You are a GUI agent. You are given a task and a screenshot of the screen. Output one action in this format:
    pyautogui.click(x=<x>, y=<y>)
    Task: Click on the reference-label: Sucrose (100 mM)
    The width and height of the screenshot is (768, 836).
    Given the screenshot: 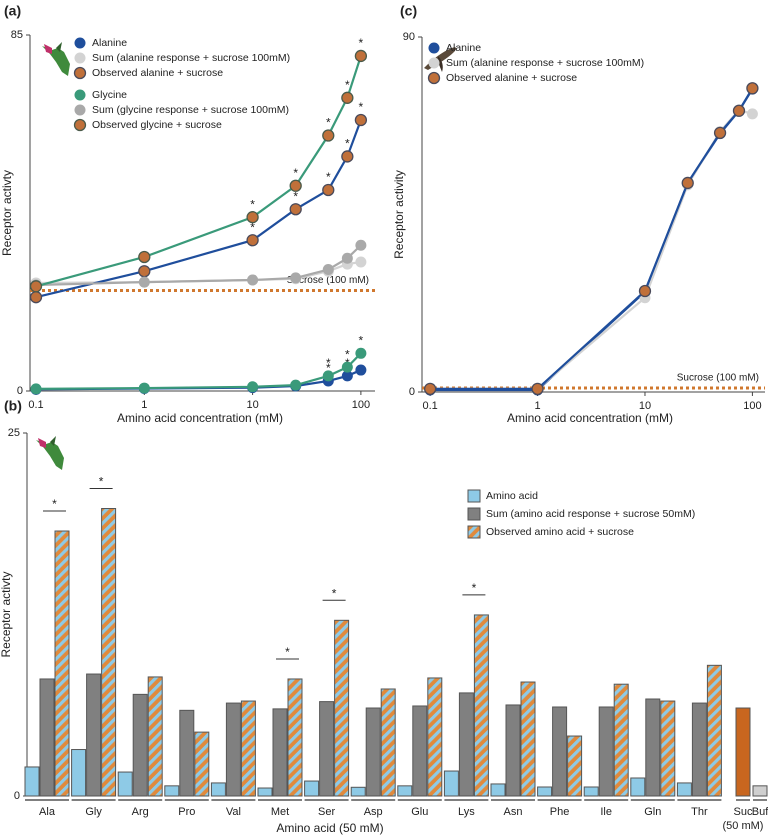 What is the action you would take?
    pyautogui.click(x=718, y=378)
    